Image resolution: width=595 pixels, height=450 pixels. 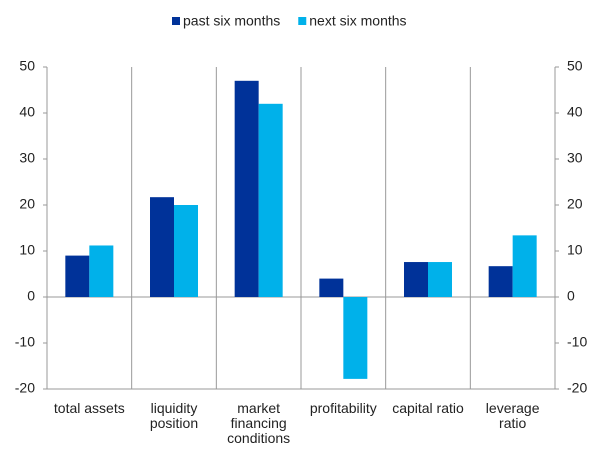 I want to click on y-tick-label: 0, so click(x=31, y=296).